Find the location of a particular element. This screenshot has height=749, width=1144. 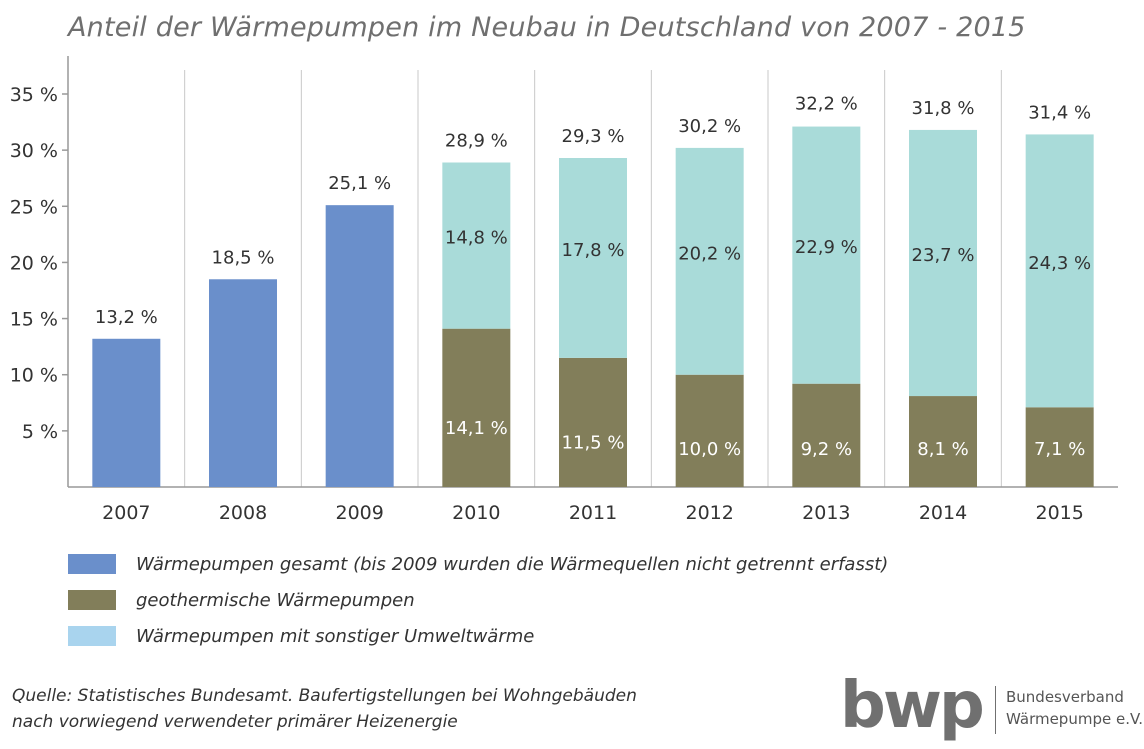

bar-total-label: 28,9 % is located at coordinates (476, 140).